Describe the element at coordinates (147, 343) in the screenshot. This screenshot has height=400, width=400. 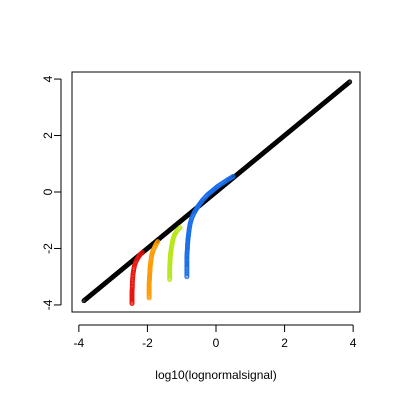
I see `x-tick-label: -2` at that location.